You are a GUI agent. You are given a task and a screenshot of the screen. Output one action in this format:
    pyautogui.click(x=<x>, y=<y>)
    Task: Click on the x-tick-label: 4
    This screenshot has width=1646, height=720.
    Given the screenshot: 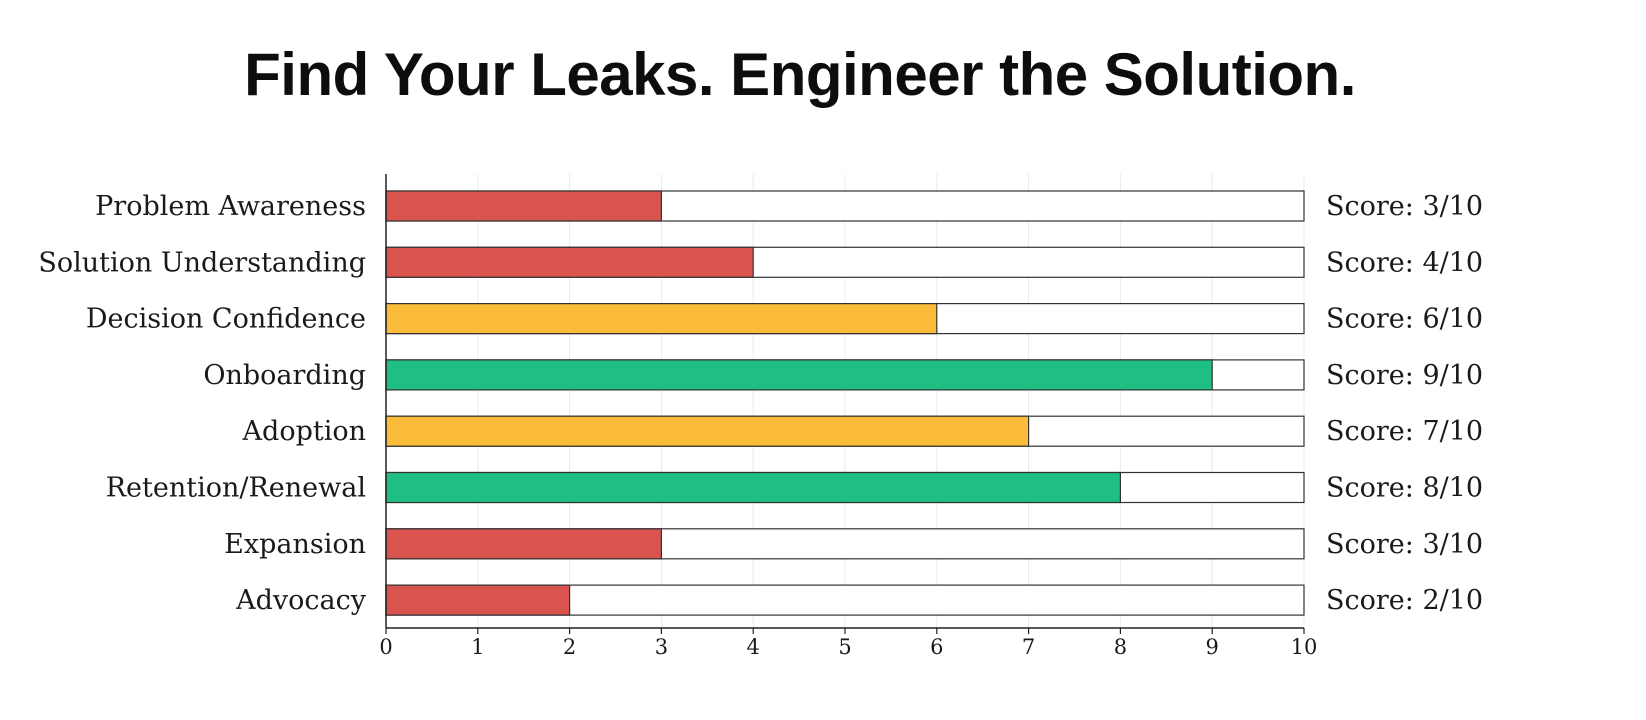 What is the action you would take?
    pyautogui.click(x=753, y=647)
    